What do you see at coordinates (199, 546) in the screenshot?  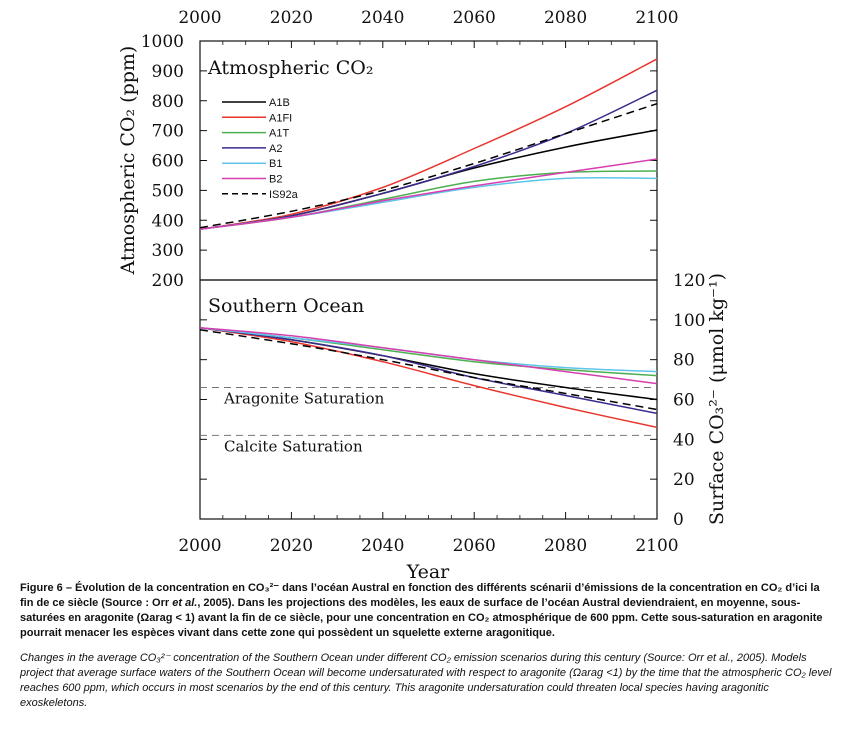 I see `bottom-x-tick-2000: 2000` at bounding box center [199, 546].